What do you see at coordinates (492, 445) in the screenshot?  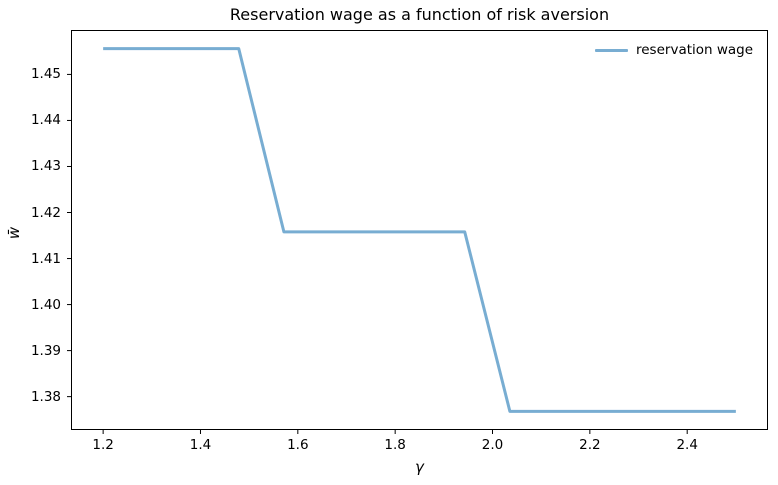 I see `x-tick-label: 2.0` at bounding box center [492, 445].